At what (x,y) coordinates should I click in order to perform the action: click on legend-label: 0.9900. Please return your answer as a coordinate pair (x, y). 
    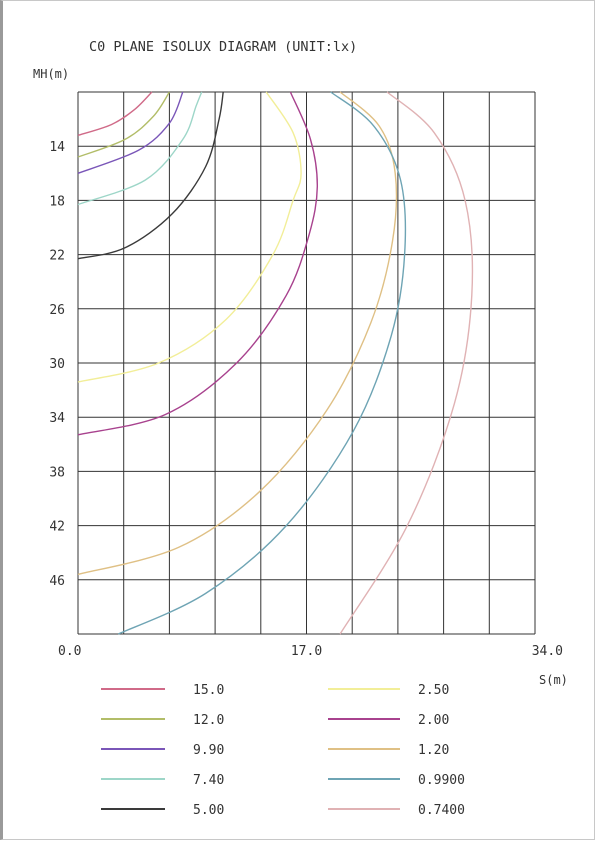
    Looking at the image, I should click on (441, 780).